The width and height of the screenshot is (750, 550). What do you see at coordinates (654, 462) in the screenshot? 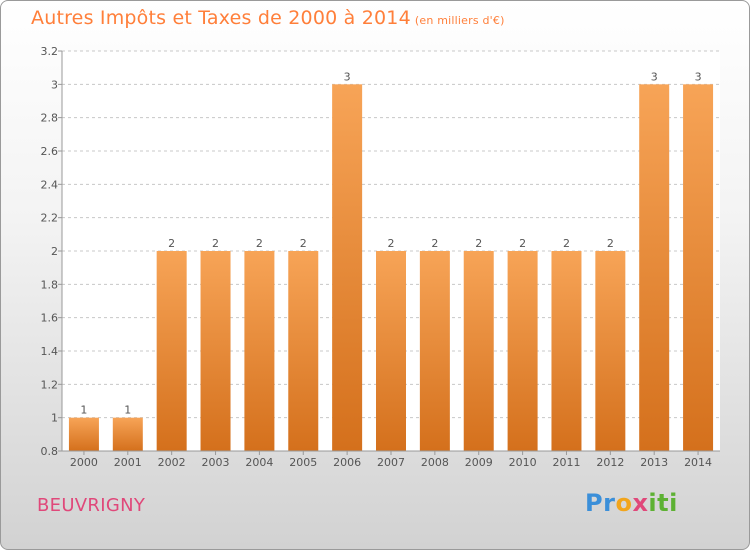
I see `x-tick-label: 2013` at bounding box center [654, 462].